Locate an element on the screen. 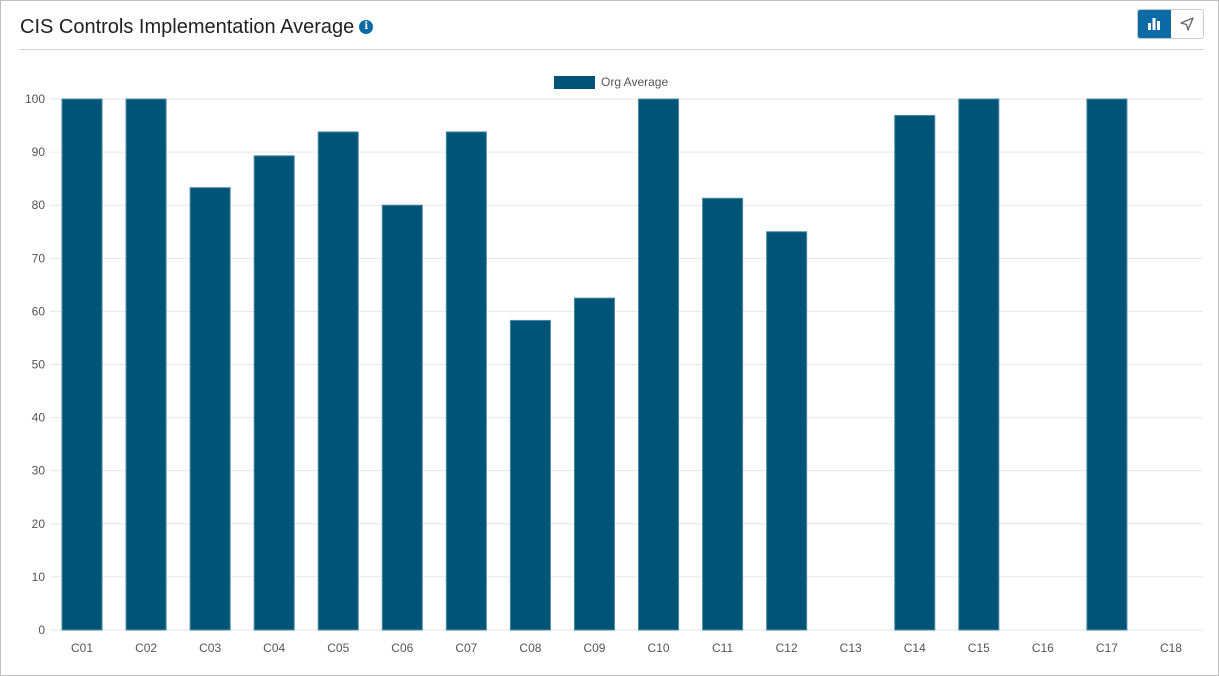  x-tick-label: C16 is located at coordinates (1043, 648).